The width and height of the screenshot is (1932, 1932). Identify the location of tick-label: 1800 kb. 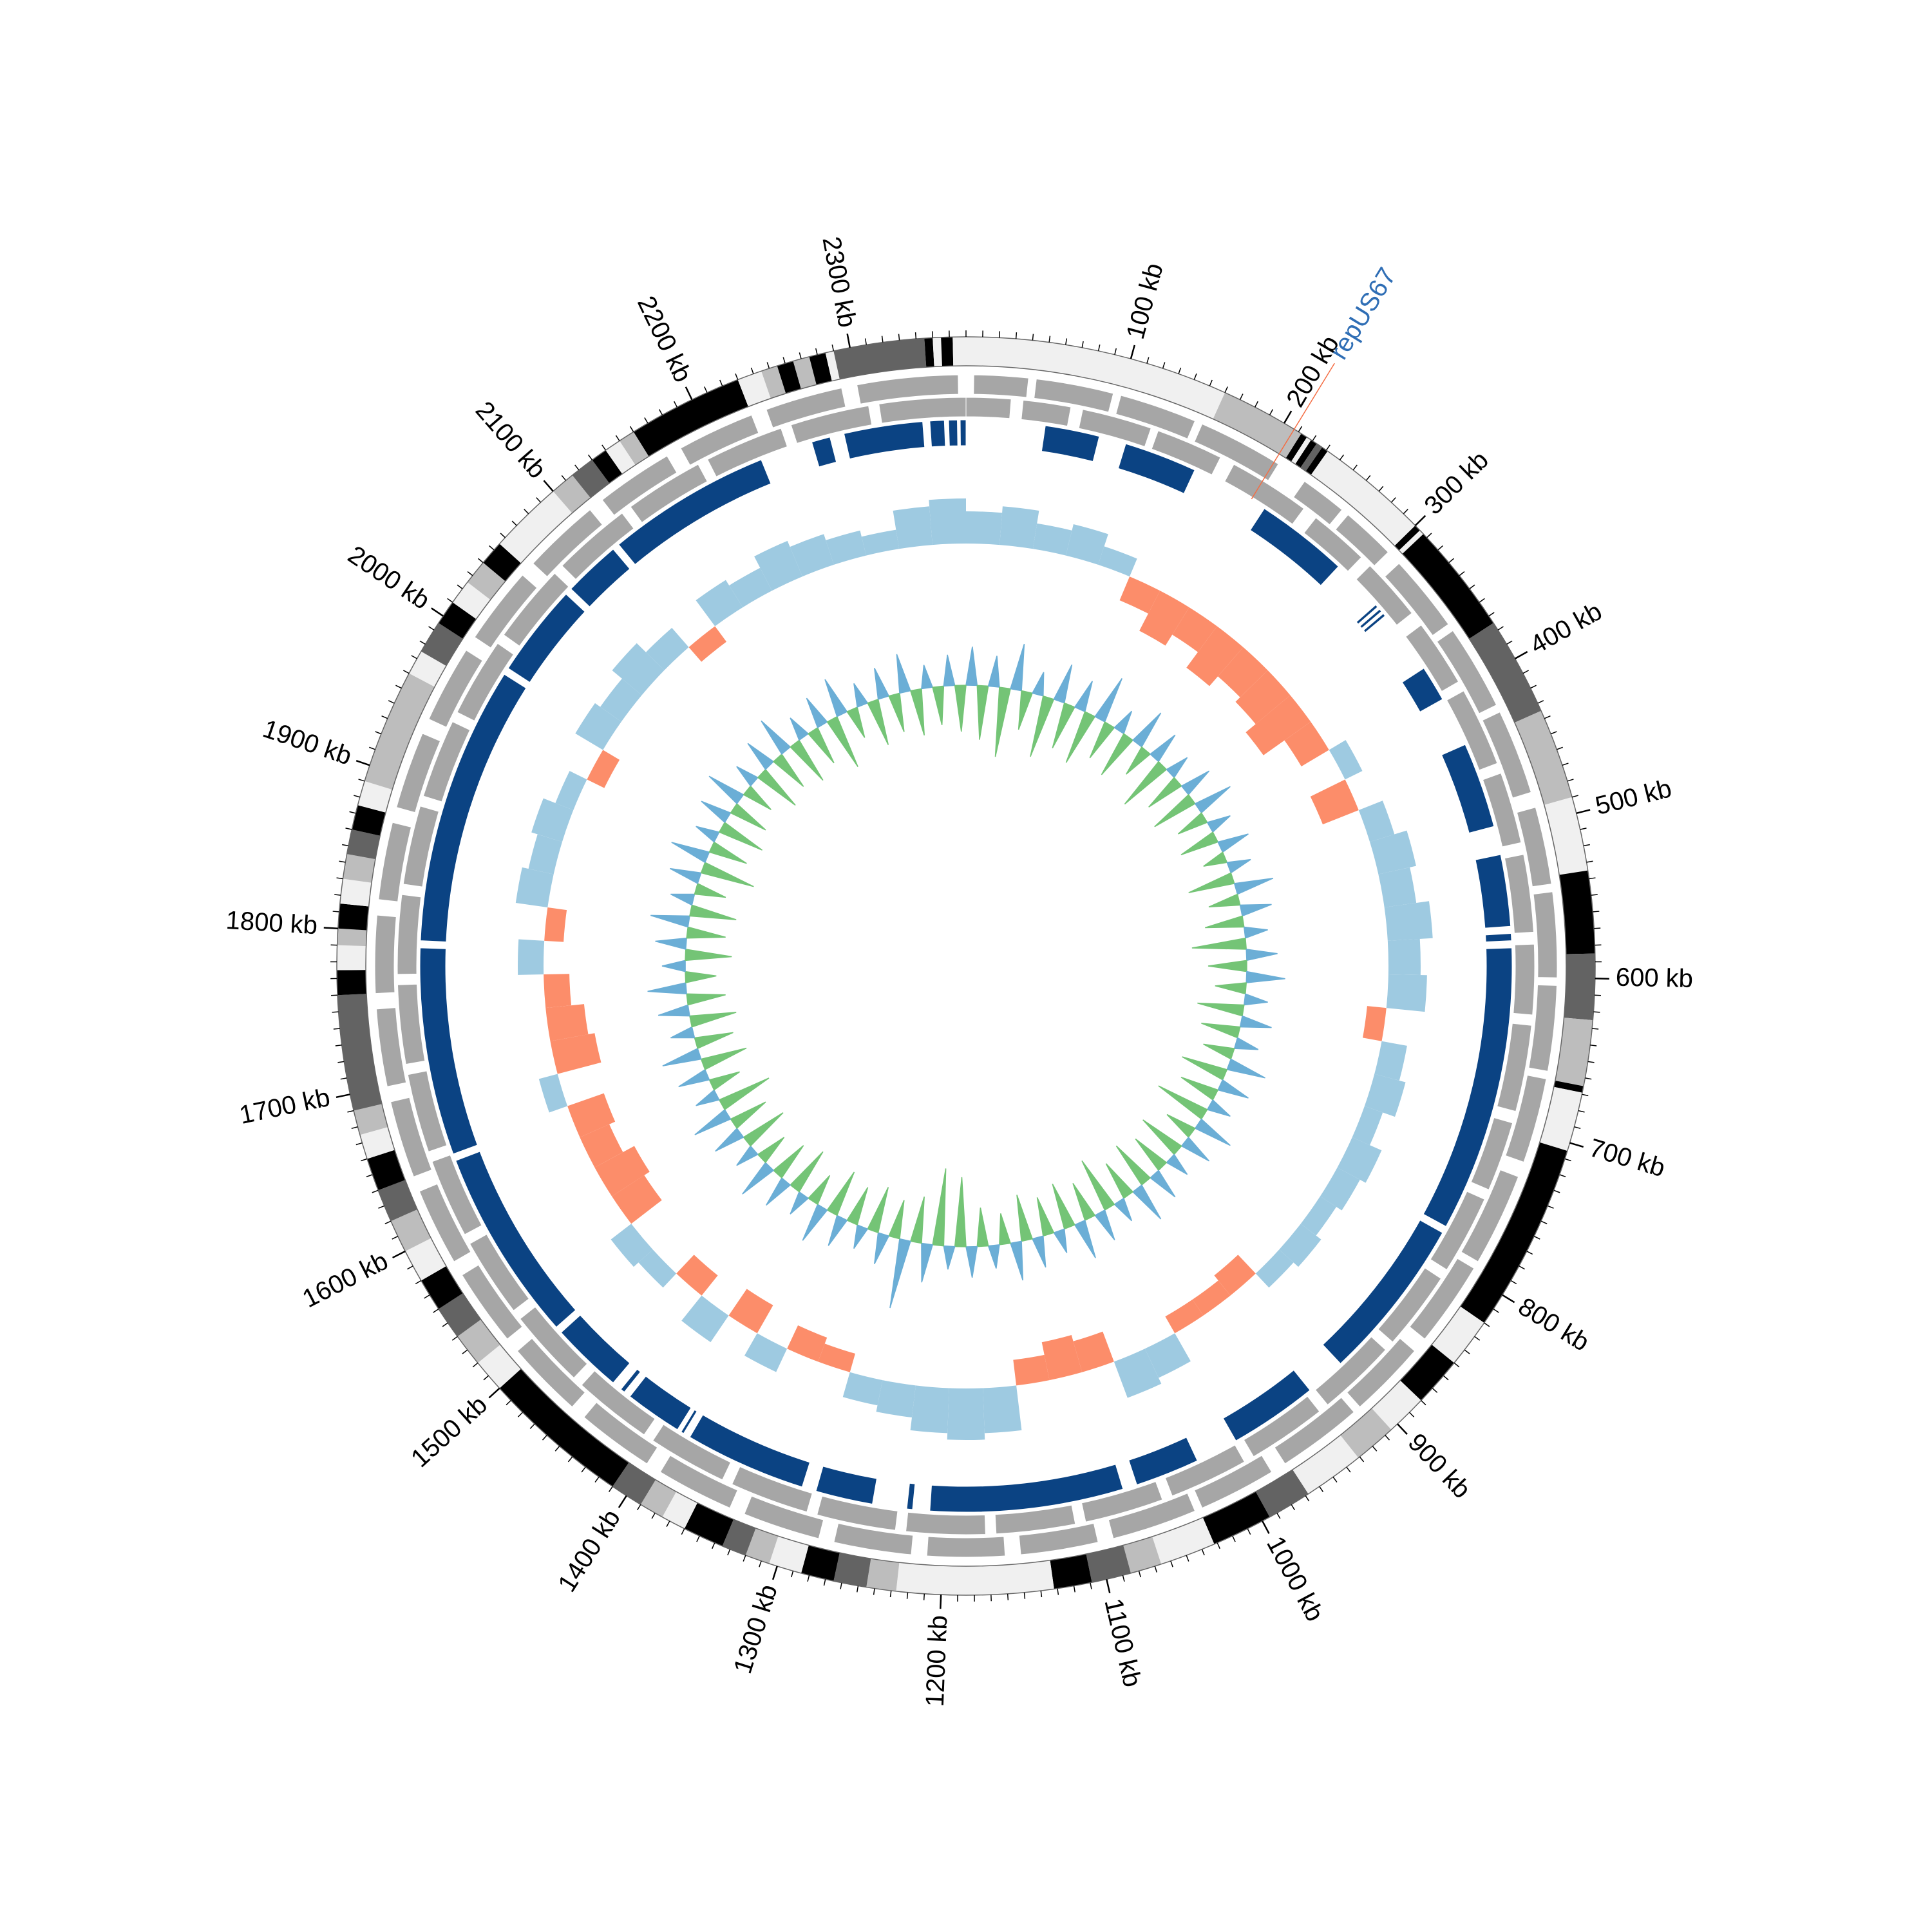
(272, 923).